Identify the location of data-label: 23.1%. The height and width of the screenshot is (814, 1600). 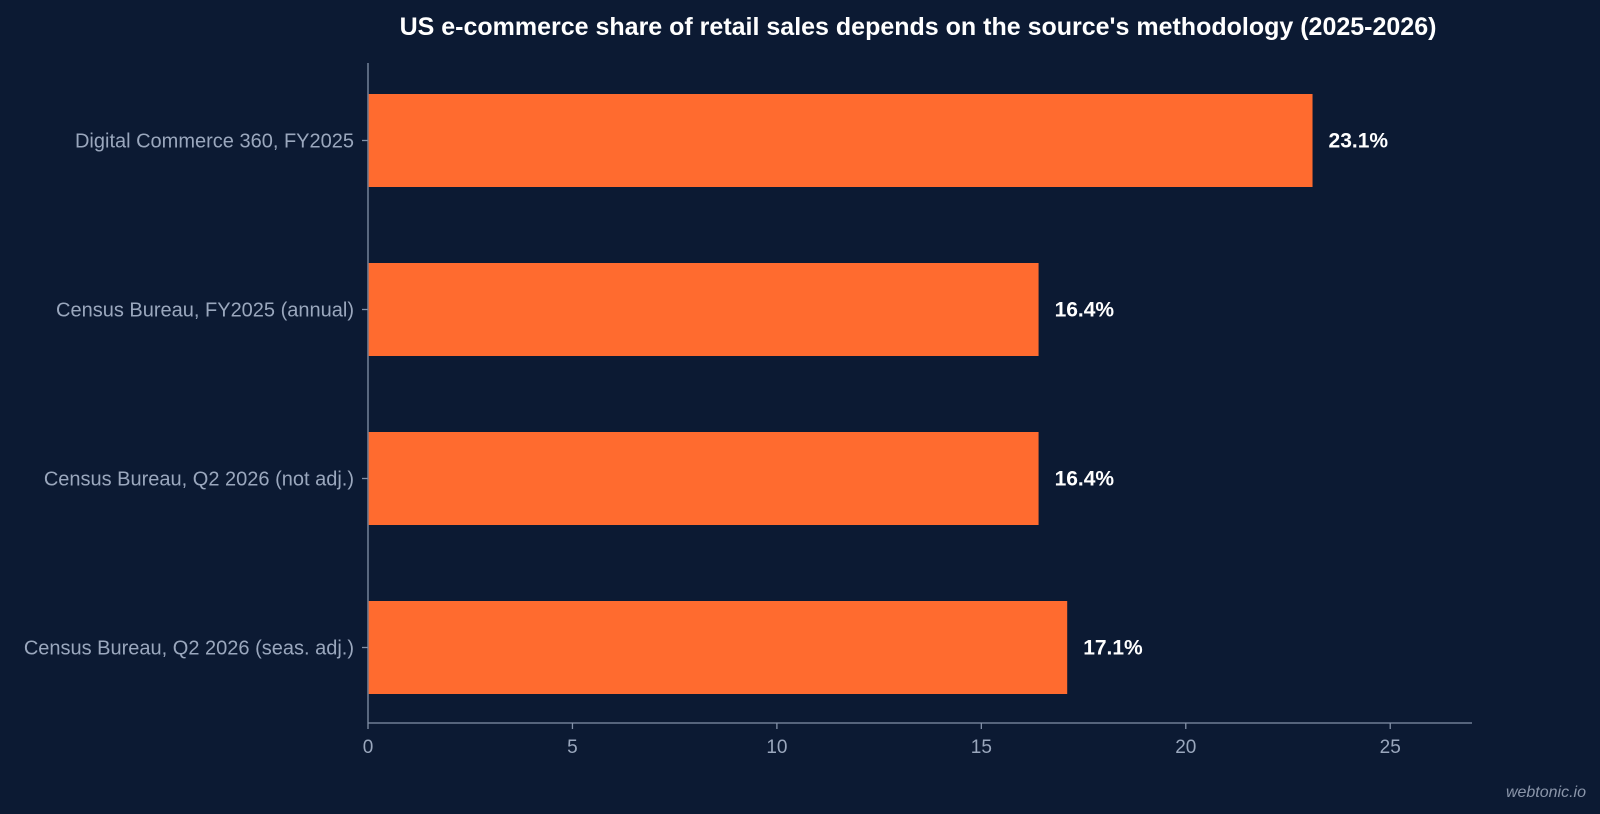
(1359, 141).